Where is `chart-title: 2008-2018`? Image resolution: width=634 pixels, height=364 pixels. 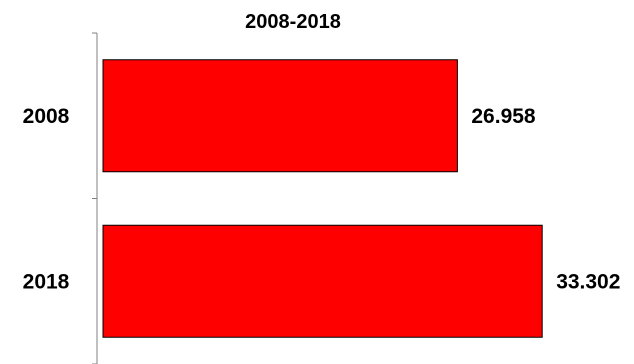 chart-title: 2008-2018 is located at coordinates (293, 22).